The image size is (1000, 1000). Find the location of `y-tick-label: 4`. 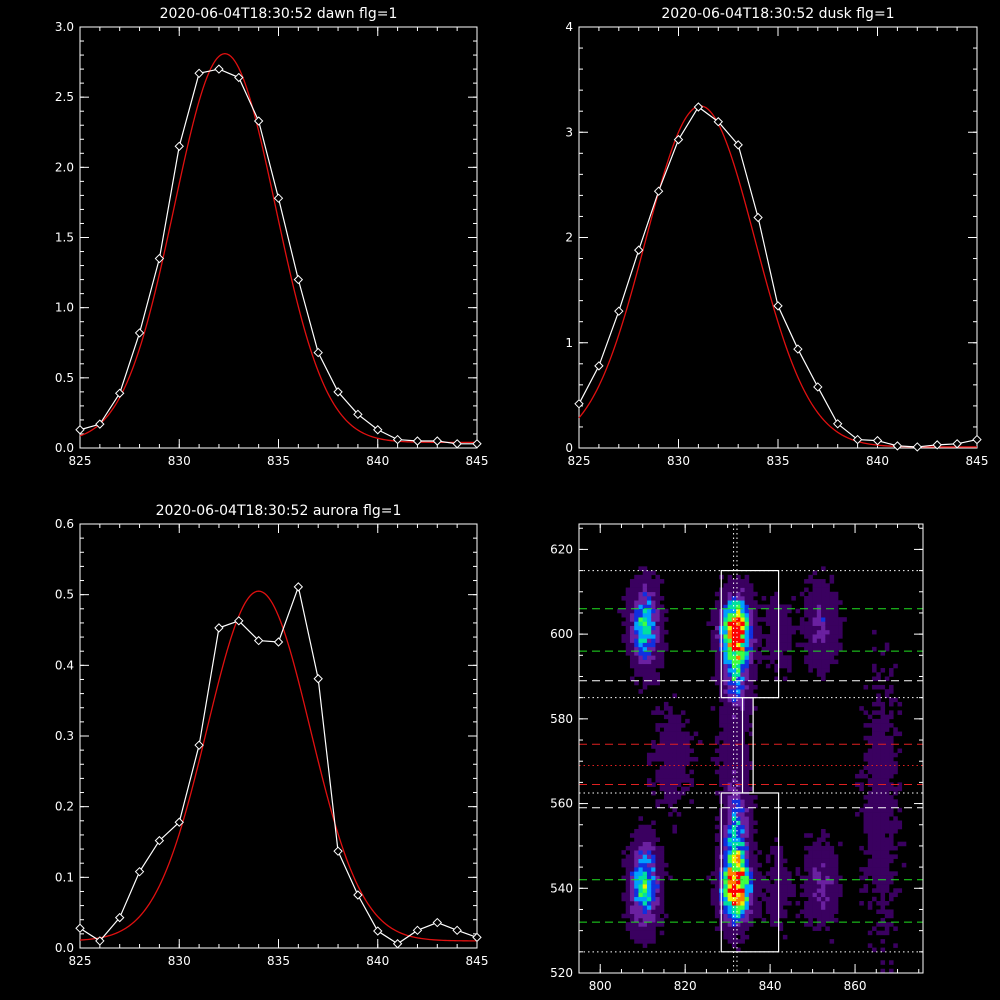

y-tick-label: 4 is located at coordinates (569, 27).